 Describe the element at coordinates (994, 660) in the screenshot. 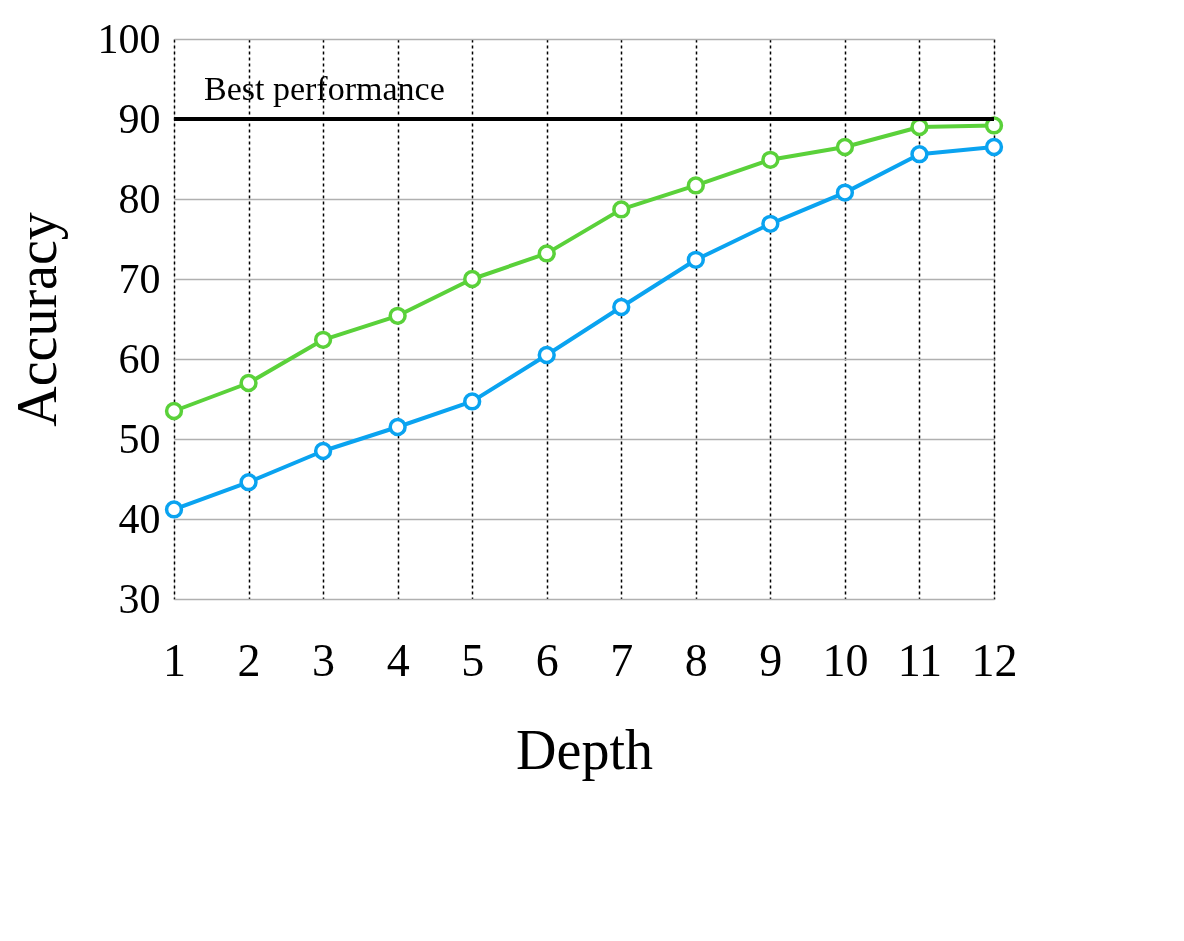

I see `x-tick-label: 12` at that location.